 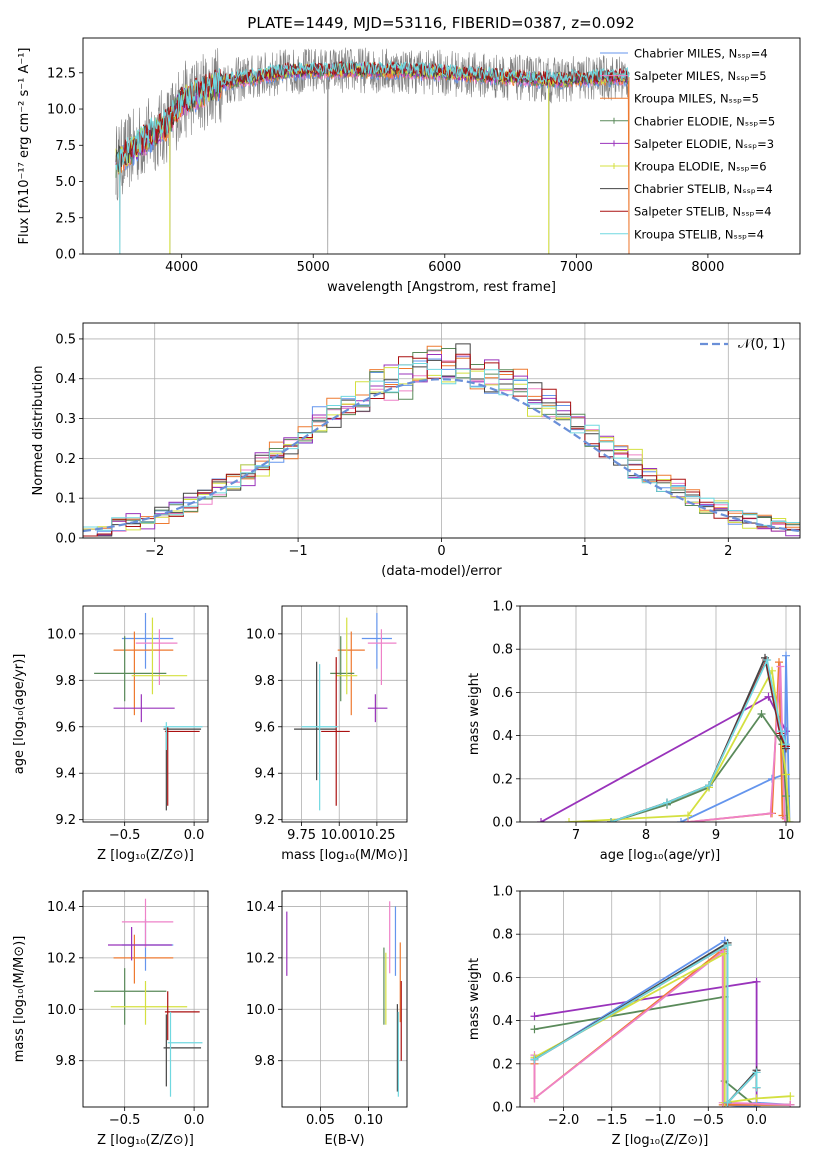 I want to click on plot-area-spectrum, so click(x=372, y=150).